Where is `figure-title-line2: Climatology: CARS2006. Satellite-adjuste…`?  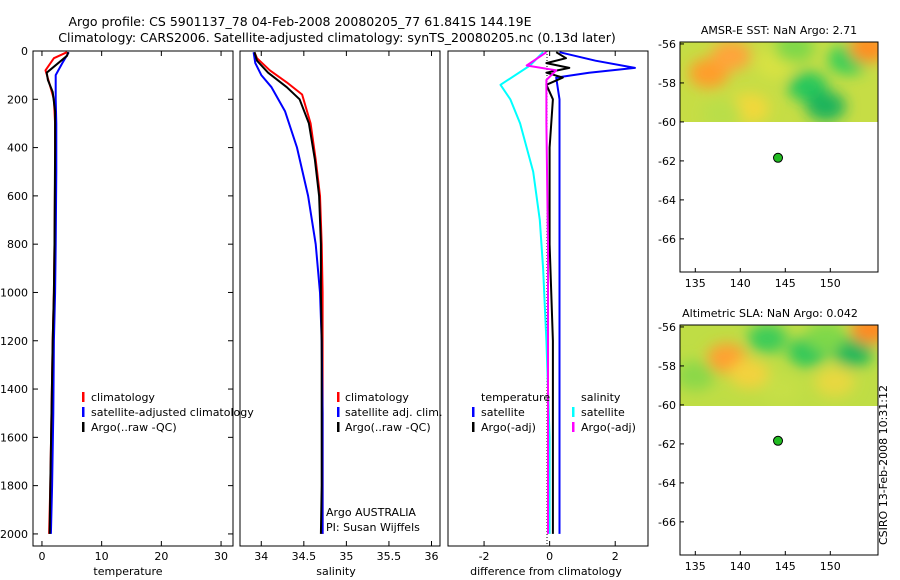
figure-title-line2: Climatology: CARS2006. Satellite-adjuste… is located at coordinates (336, 37).